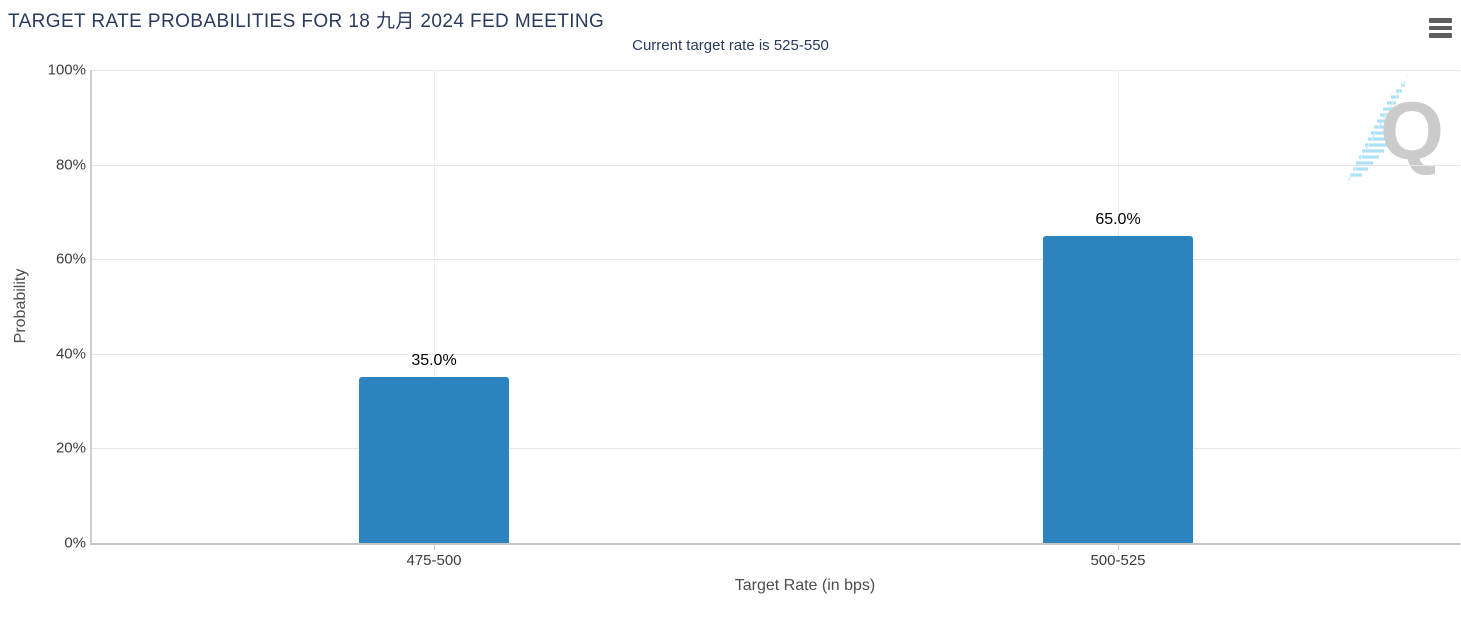 The width and height of the screenshot is (1461, 618). Describe the element at coordinates (70, 354) in the screenshot. I see `y-tick-label-40: 40%` at that location.